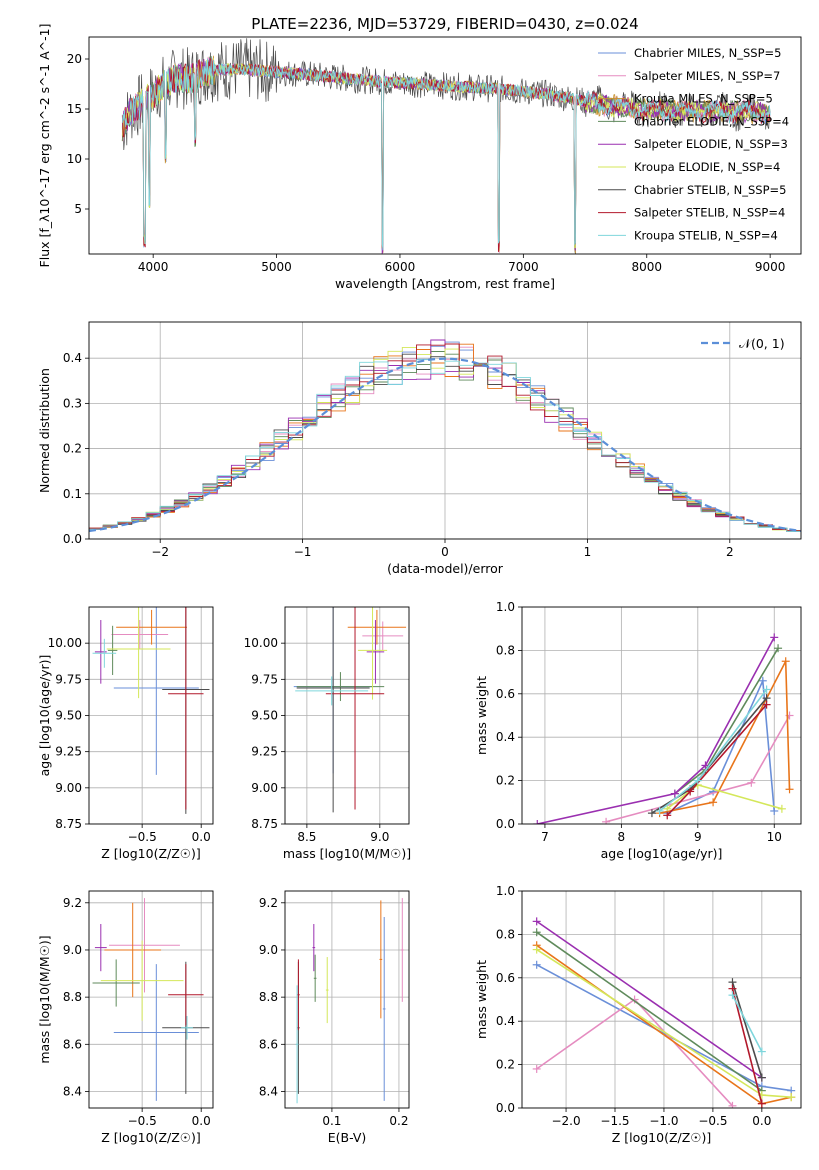 This screenshot has width=819, height=1170. What do you see at coordinates (72, 1091) in the screenshot?
I see `y-tick-label: 8.4` at bounding box center [72, 1091].